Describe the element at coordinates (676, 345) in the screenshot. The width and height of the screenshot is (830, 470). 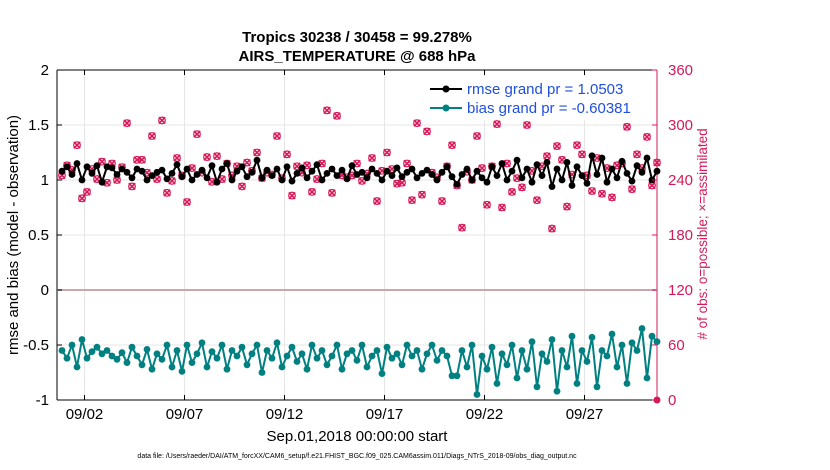
I see `y-right-tick-label: 60` at that location.